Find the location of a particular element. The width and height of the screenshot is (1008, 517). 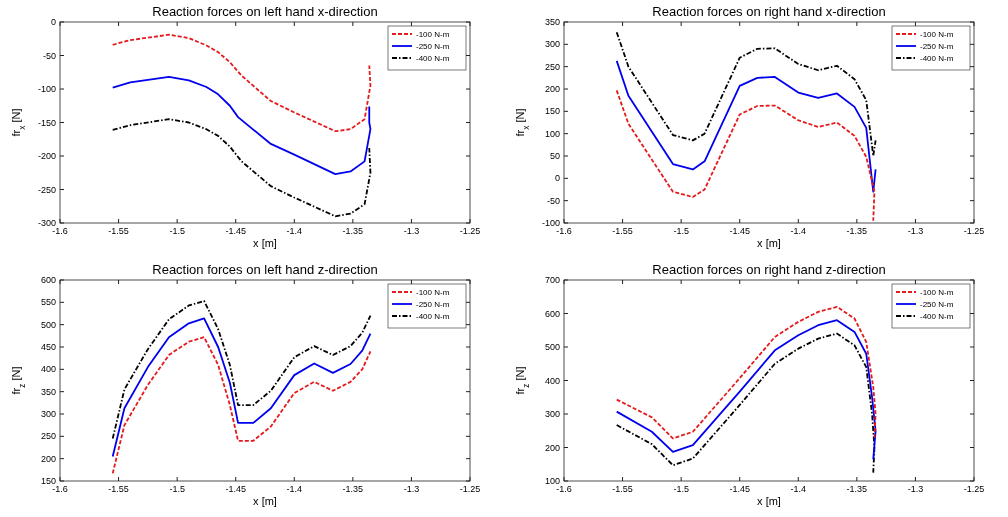

y-tick-label: 50 is located at coordinates (554, 156).